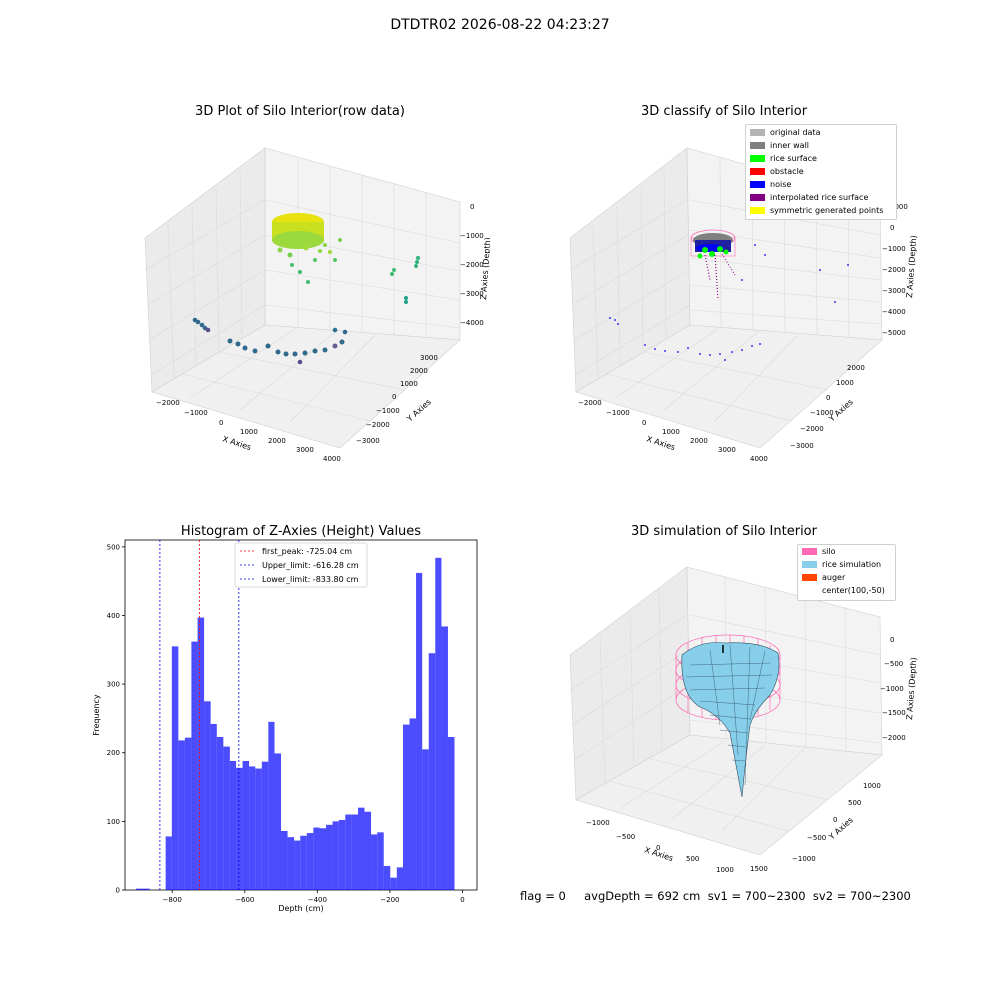 This screenshot has width=1000, height=1000. What do you see at coordinates (759, 869) in the screenshot?
I see `simulation-x-tick: 1500` at bounding box center [759, 869].